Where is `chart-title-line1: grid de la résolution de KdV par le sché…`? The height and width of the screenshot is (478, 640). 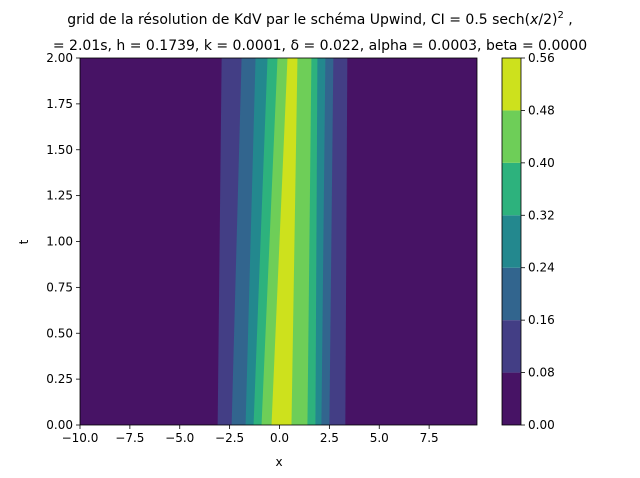
chart-title-line1: grid de la résolution de KdV par le sché… is located at coordinates (320, 19).